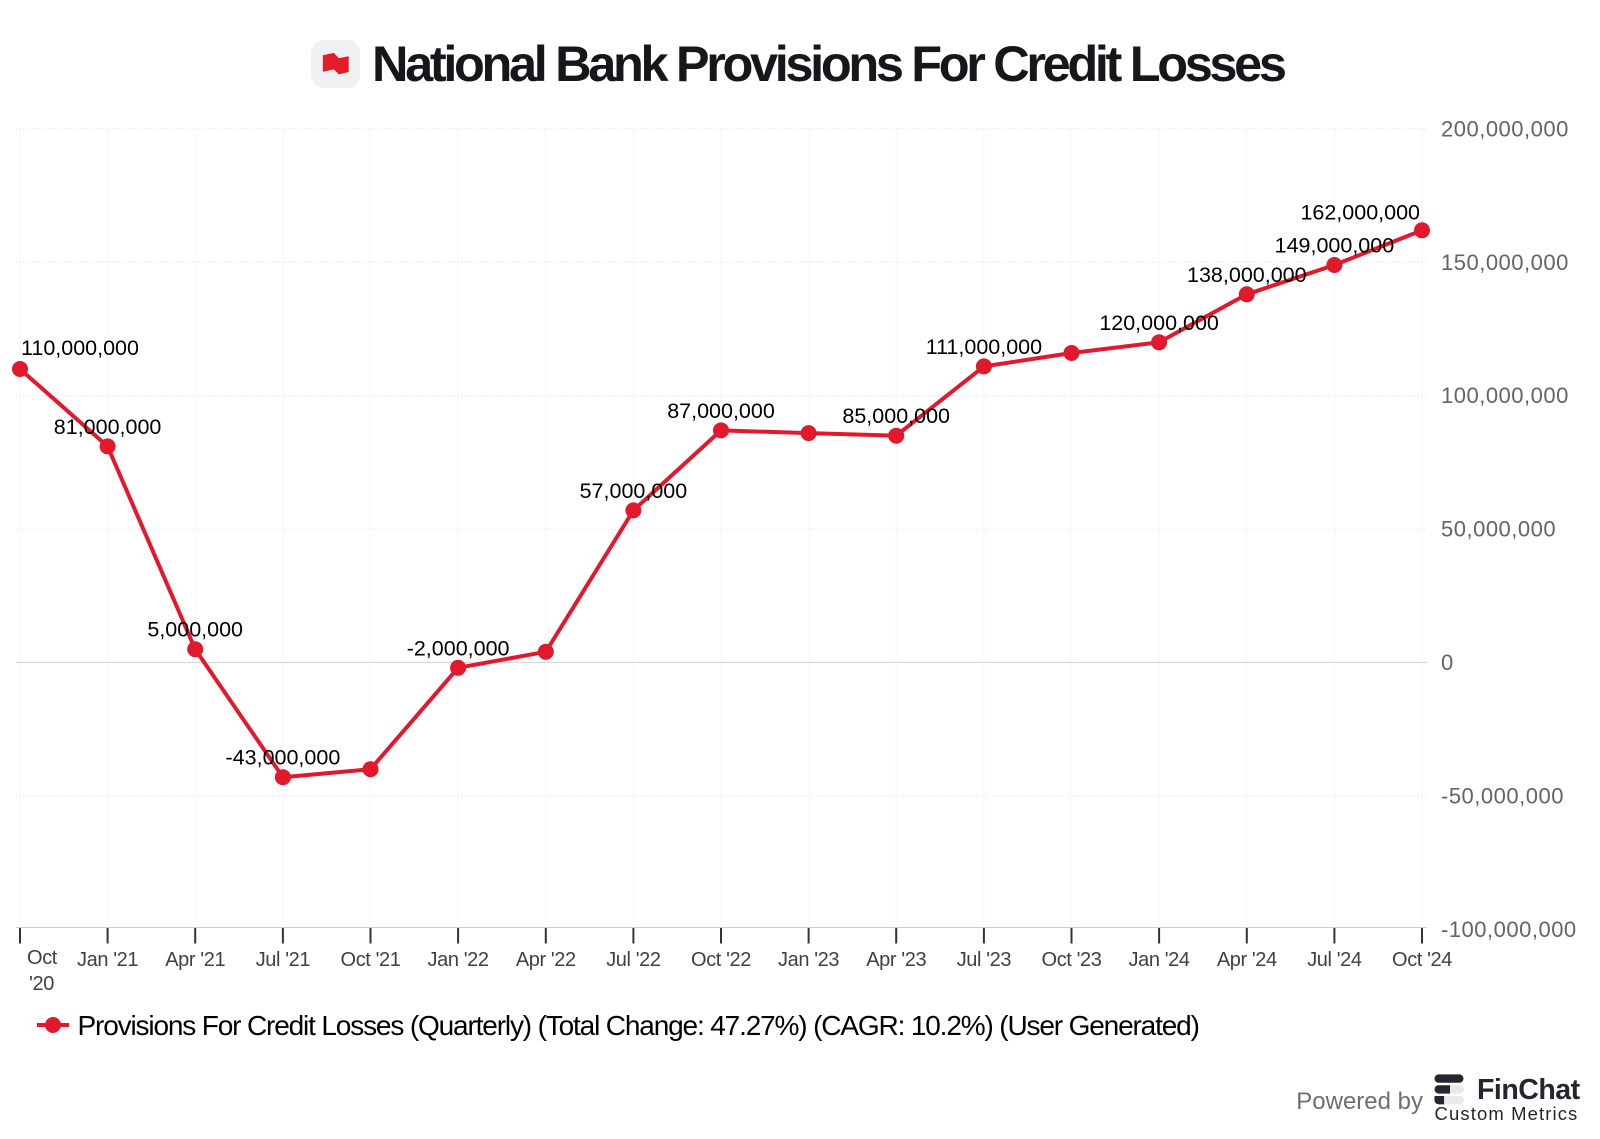 Image resolution: width=1600 pixels, height=1139 pixels. What do you see at coordinates (1505, 262) in the screenshot?
I see `svg-text: 150,000,000` at bounding box center [1505, 262].